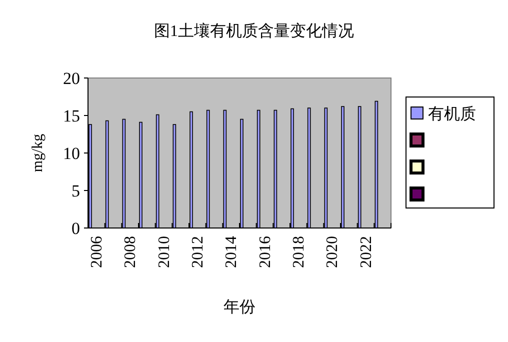 The height and width of the screenshot is (342, 508). What do you see at coordinates (71, 78) in the screenshot?
I see `y-tick-label: 20` at bounding box center [71, 78].